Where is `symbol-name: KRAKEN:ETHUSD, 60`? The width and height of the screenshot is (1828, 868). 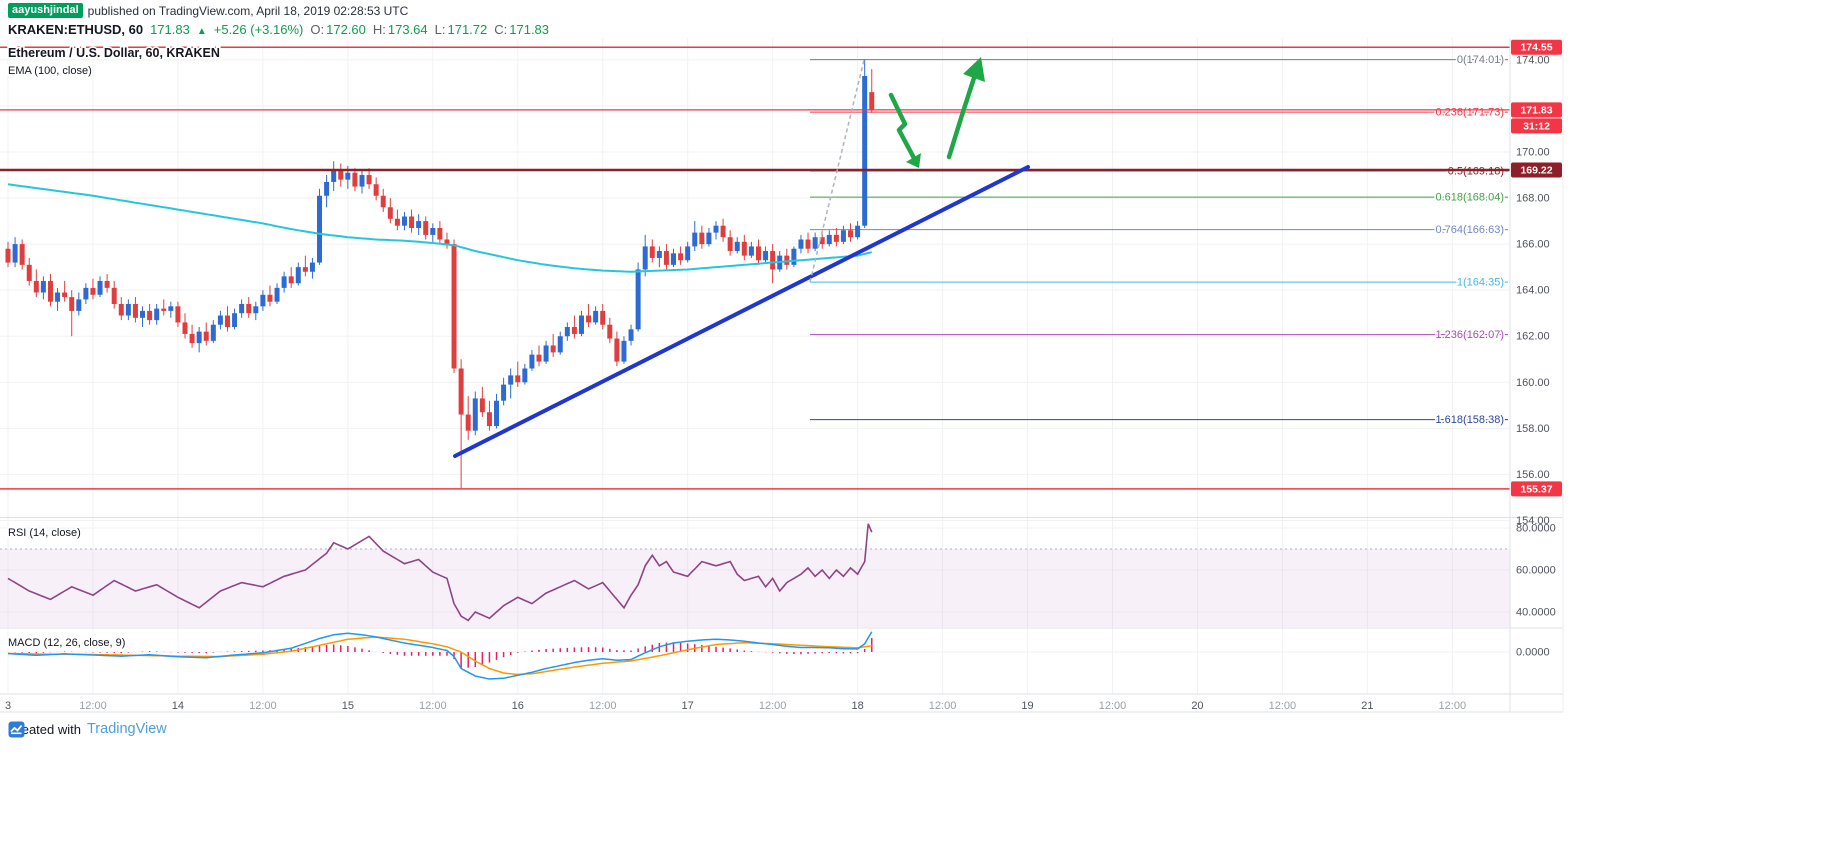 symbol-name: KRAKEN:ETHUSD, 60 is located at coordinates (76, 29).